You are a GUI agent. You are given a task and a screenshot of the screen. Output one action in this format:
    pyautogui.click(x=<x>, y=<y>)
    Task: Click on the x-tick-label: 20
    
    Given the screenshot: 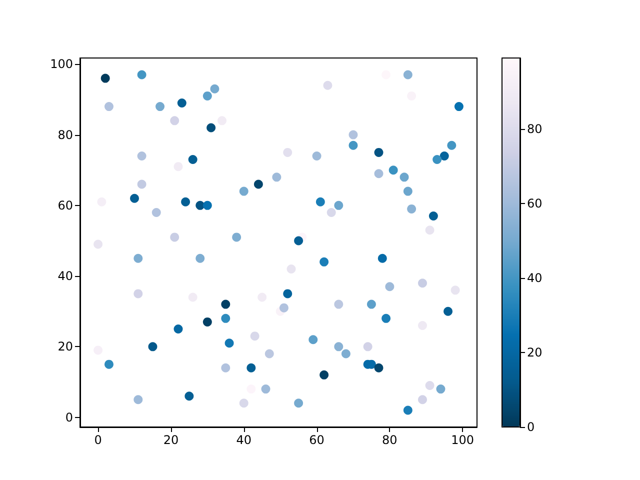 What is the action you would take?
    pyautogui.click(x=171, y=440)
    